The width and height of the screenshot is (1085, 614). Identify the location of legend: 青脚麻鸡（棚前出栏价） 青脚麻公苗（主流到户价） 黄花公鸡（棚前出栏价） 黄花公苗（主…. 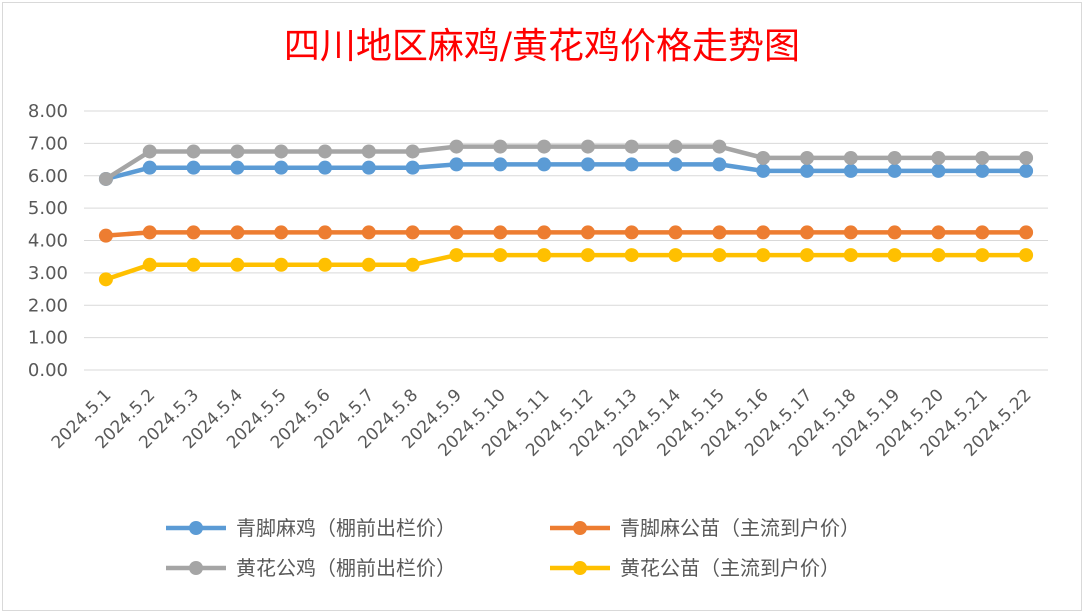
(513, 548).